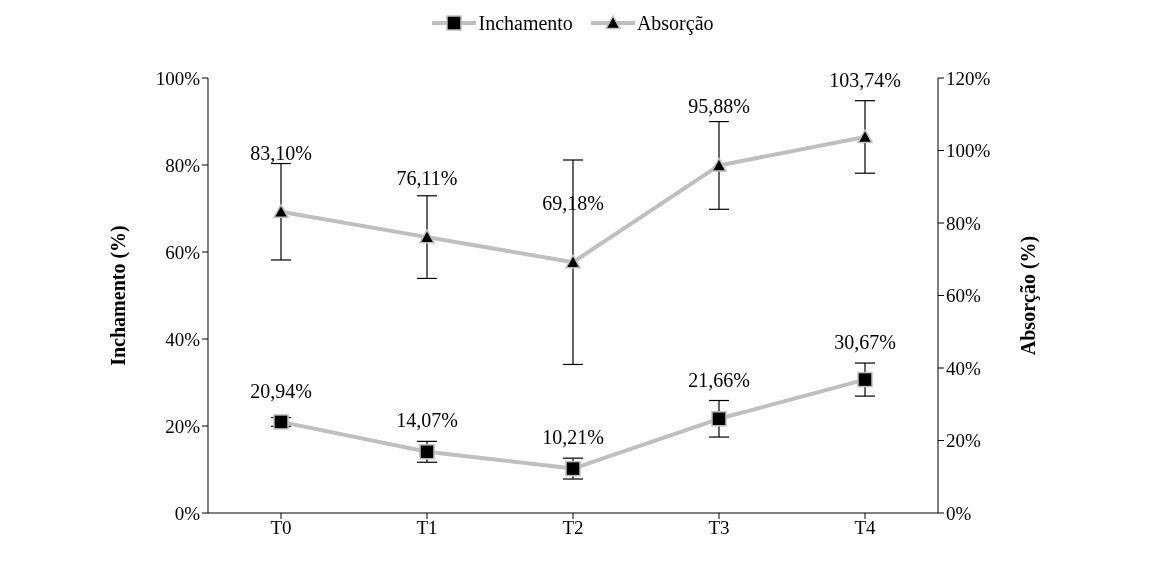 The image size is (1149, 571). Describe the element at coordinates (573, 437) in the screenshot. I see `data-label: 10,21%` at that location.